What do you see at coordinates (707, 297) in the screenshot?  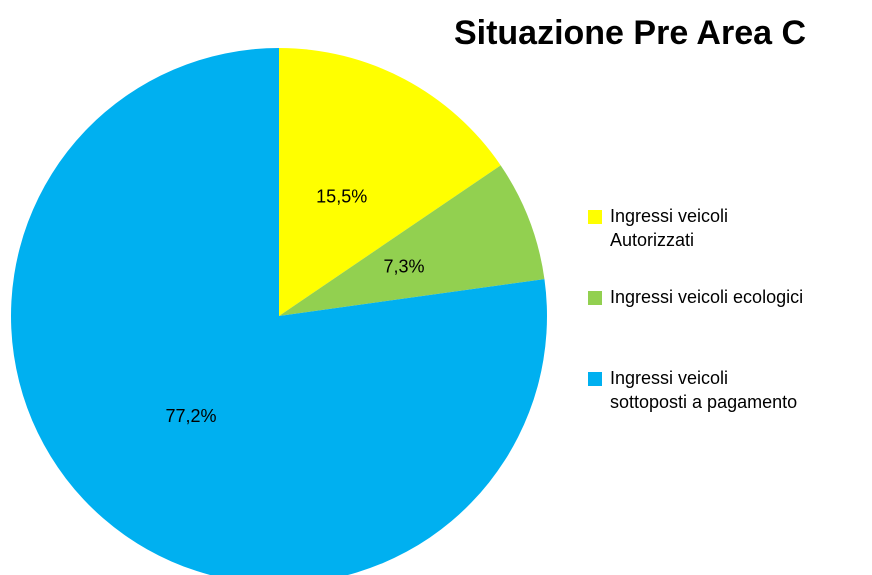 I see `legend-label: Ingressi veicoli ecologici` at bounding box center [707, 297].